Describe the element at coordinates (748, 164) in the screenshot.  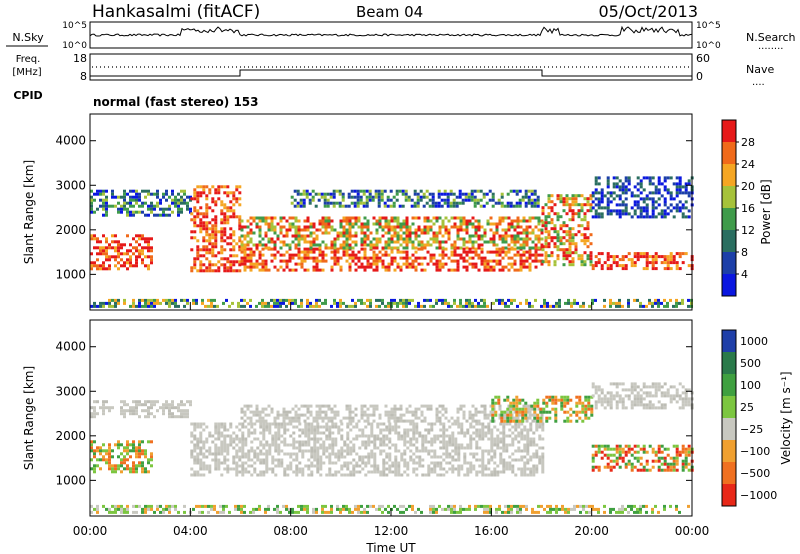
I see `colorbar-tick-label: 24` at that location.